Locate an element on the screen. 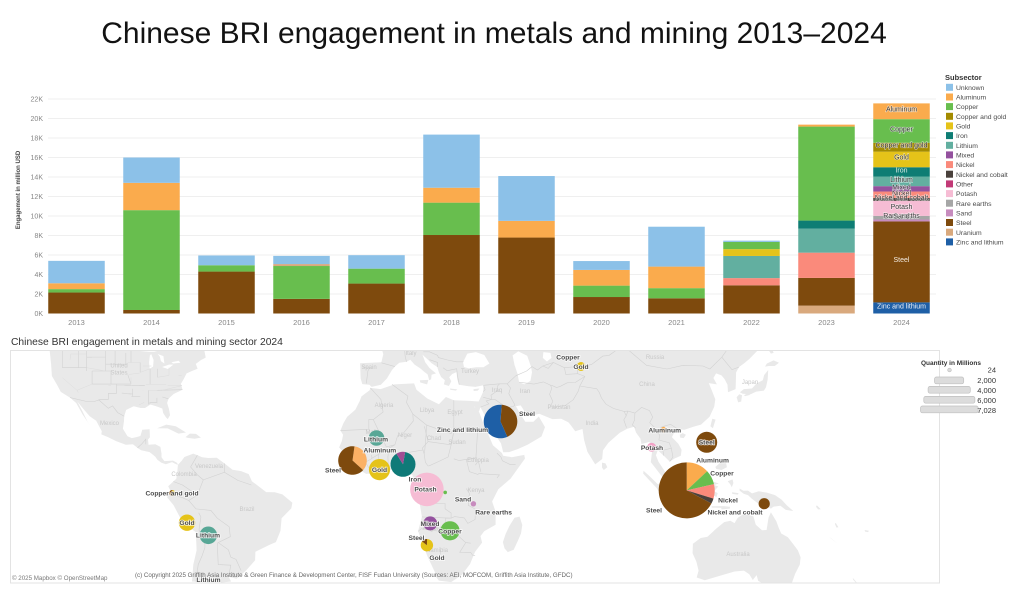 The width and height of the screenshot is (1024, 590). svg-text: Kenya is located at coordinates (476, 491).